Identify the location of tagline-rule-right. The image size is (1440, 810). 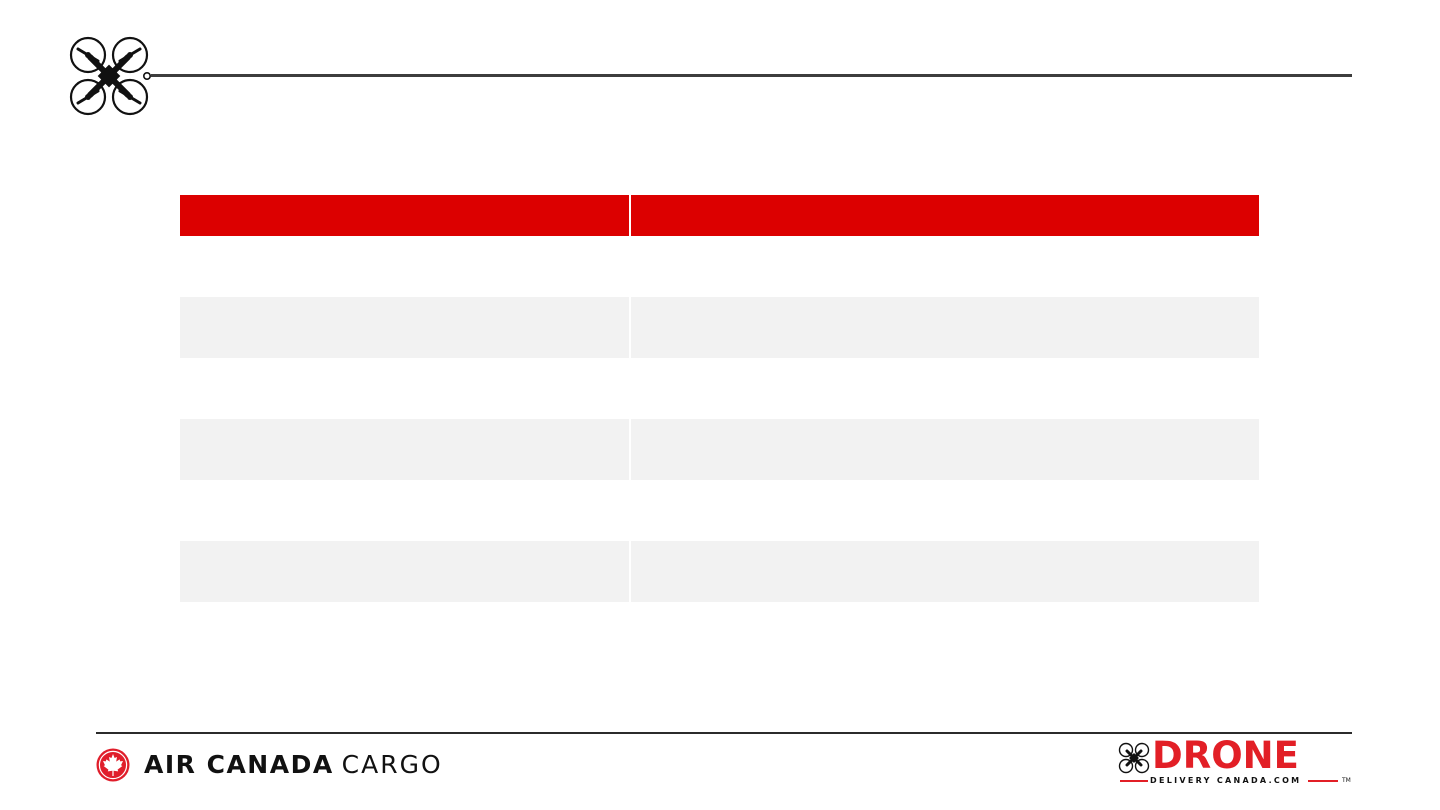
(1323, 781).